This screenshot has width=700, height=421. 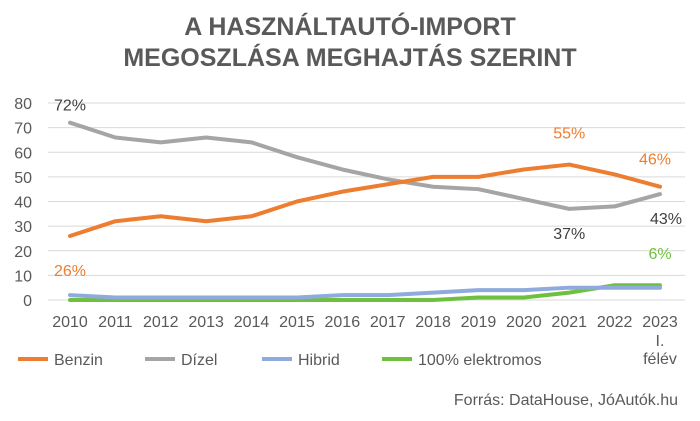 I want to click on legend-label: Hibrid, so click(x=319, y=360).